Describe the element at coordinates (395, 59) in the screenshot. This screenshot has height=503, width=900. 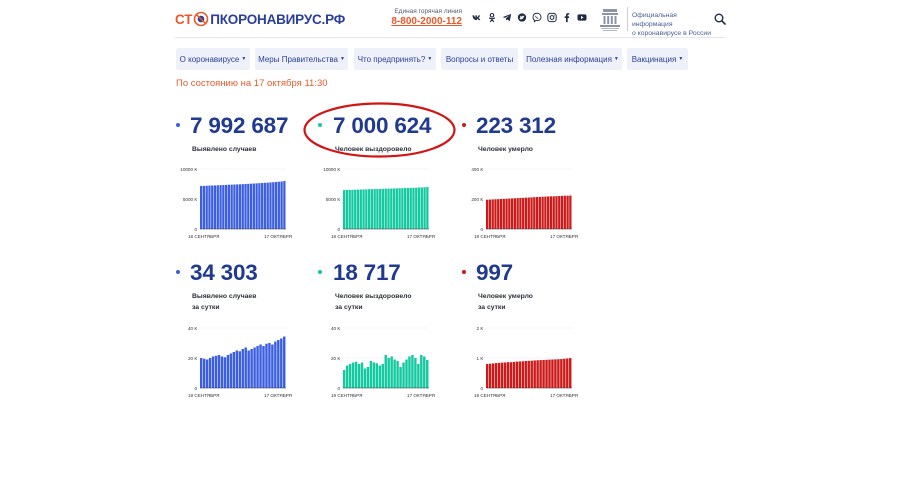
I see `nav-what-to-do: Что предпринять? ▼` at that location.